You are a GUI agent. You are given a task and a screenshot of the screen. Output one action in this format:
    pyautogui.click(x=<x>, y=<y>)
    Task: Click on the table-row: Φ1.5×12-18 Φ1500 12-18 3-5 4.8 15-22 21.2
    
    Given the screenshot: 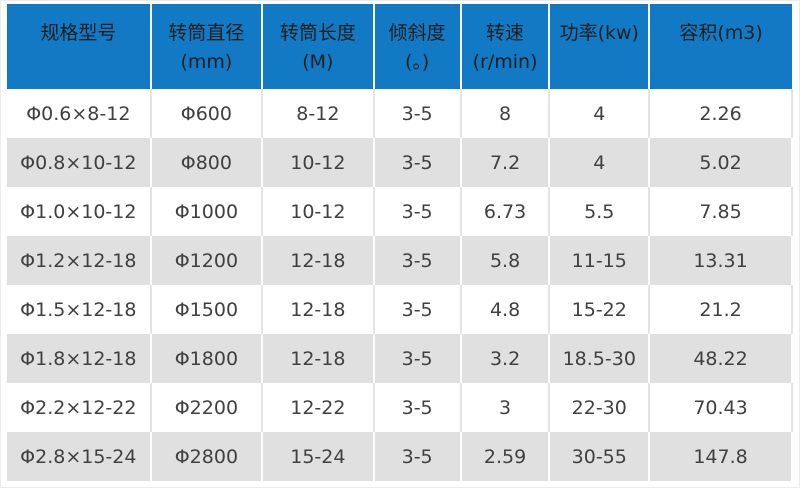 What is the action you would take?
    pyautogui.click(x=400, y=309)
    